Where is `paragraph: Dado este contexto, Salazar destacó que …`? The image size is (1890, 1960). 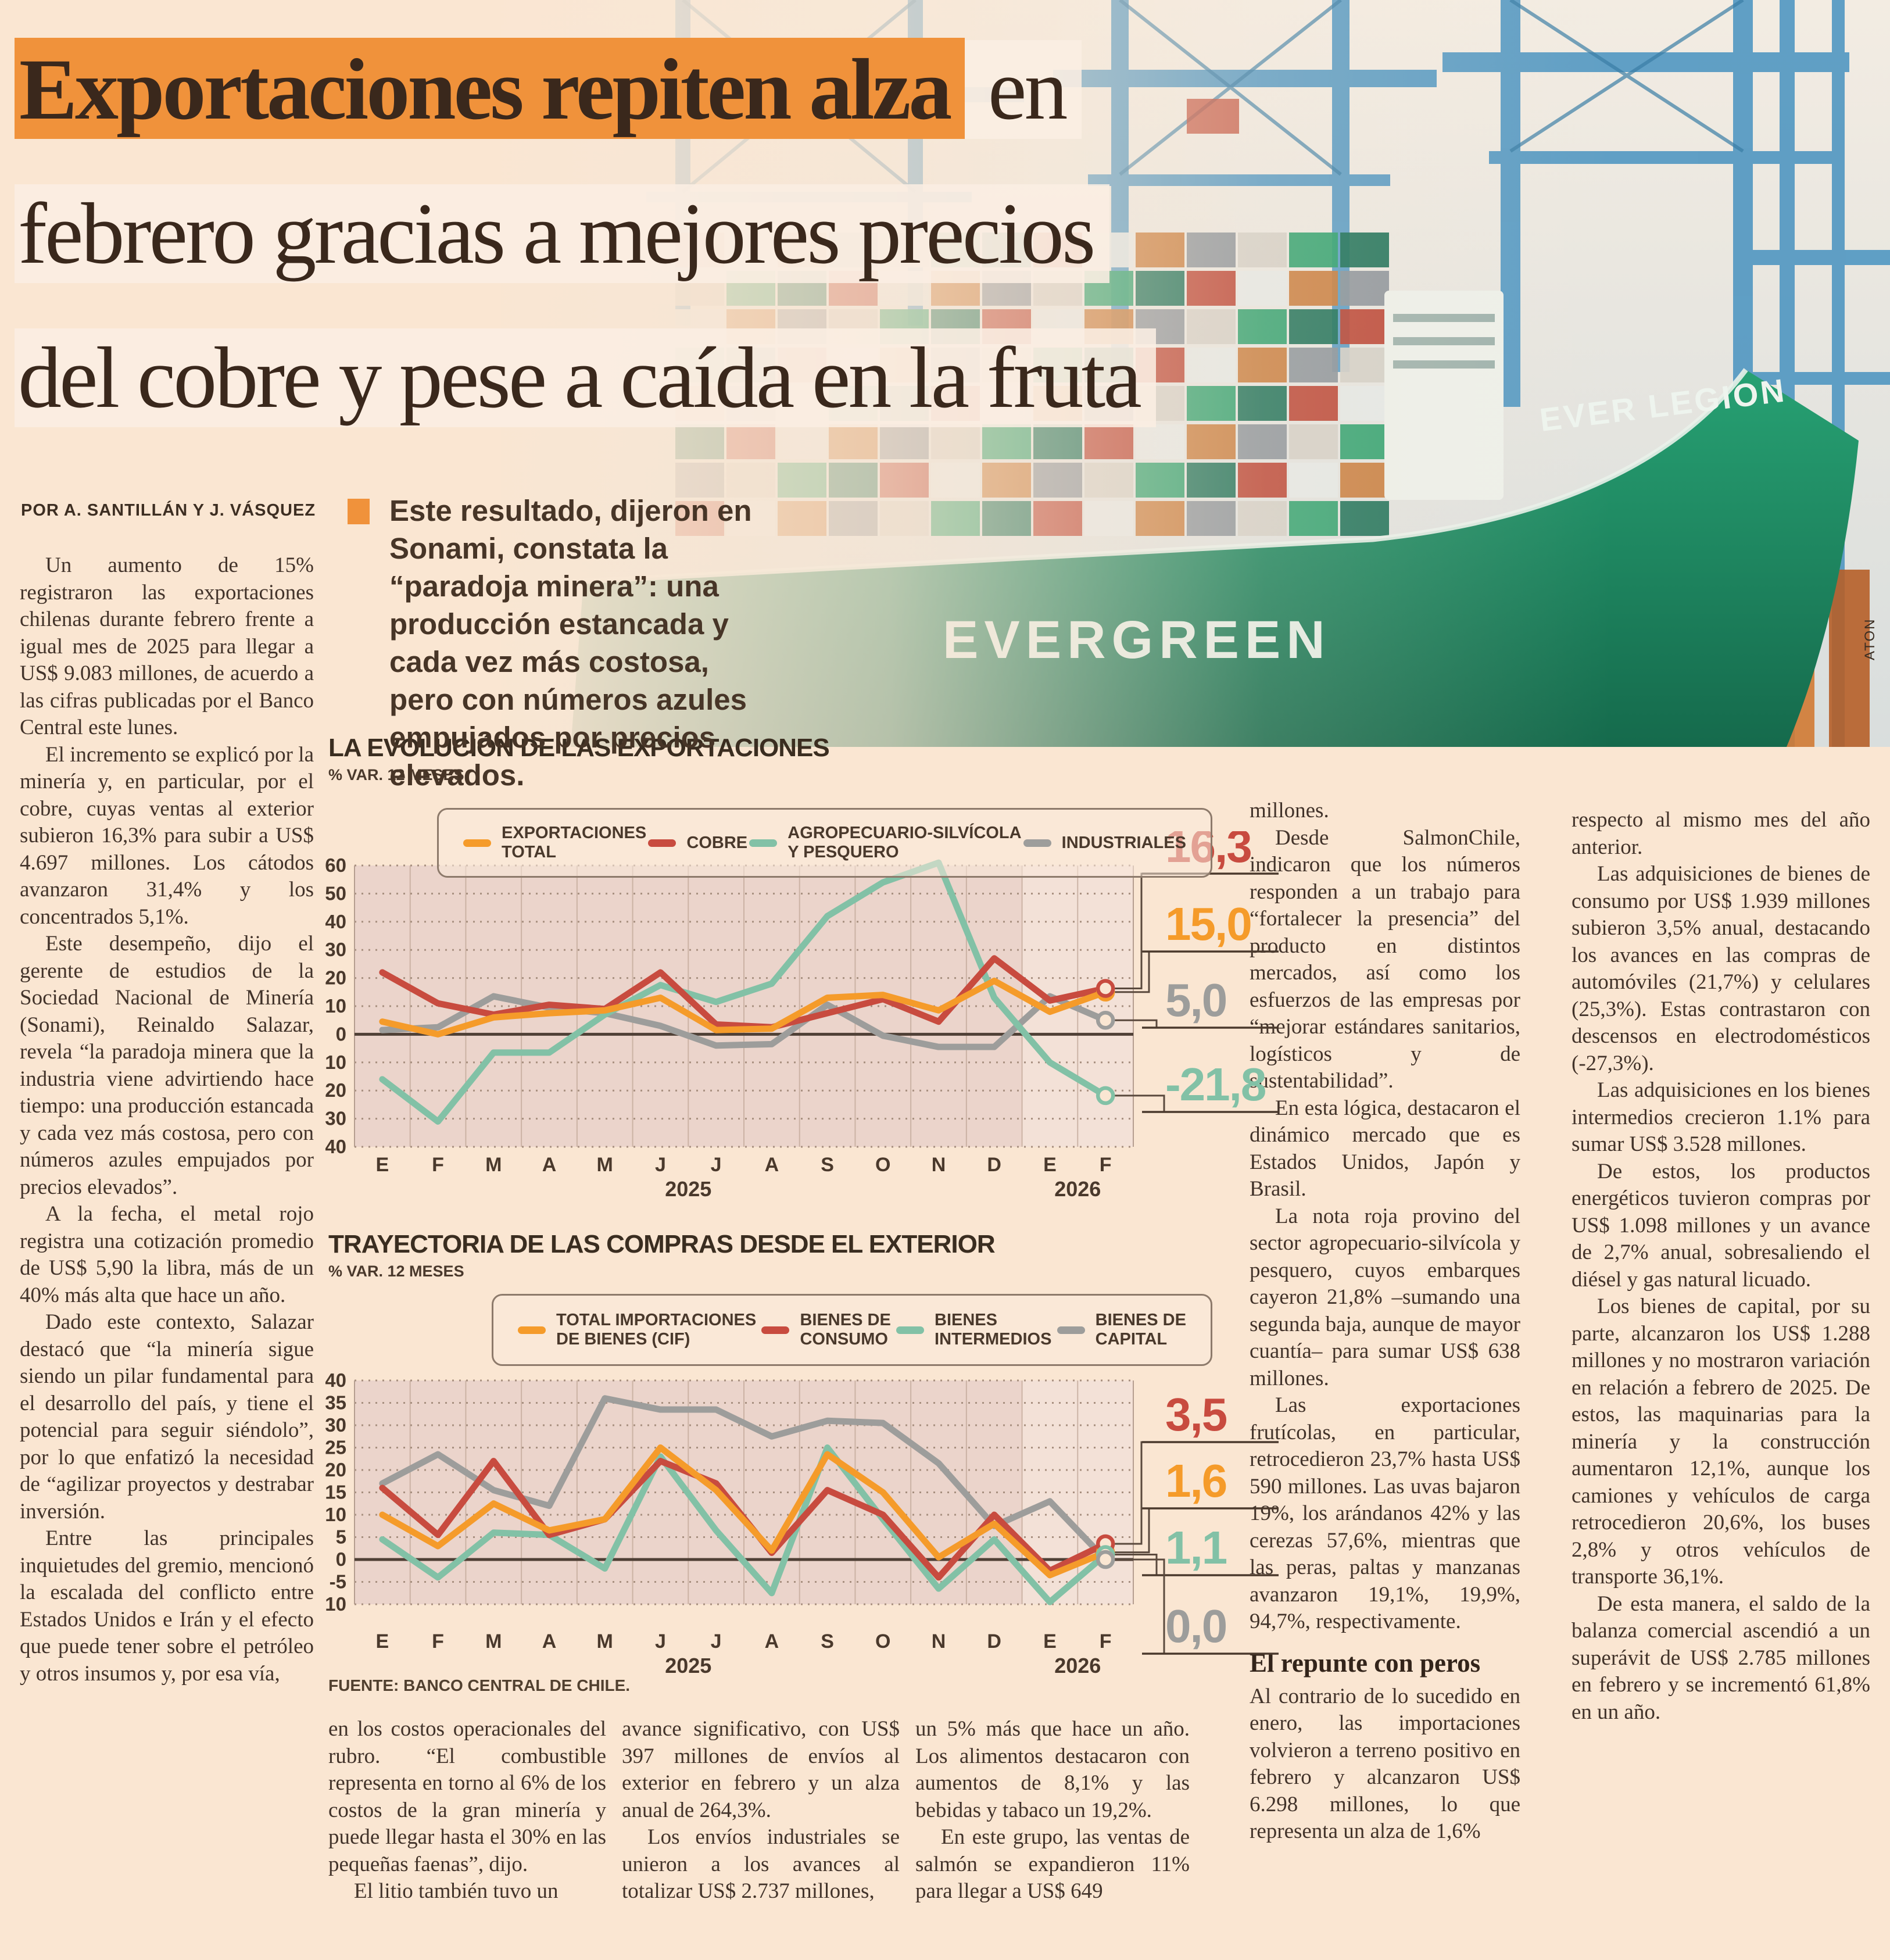
paragraph: Dado este contexto, Salazar destacó que … is located at coordinates (167, 1416).